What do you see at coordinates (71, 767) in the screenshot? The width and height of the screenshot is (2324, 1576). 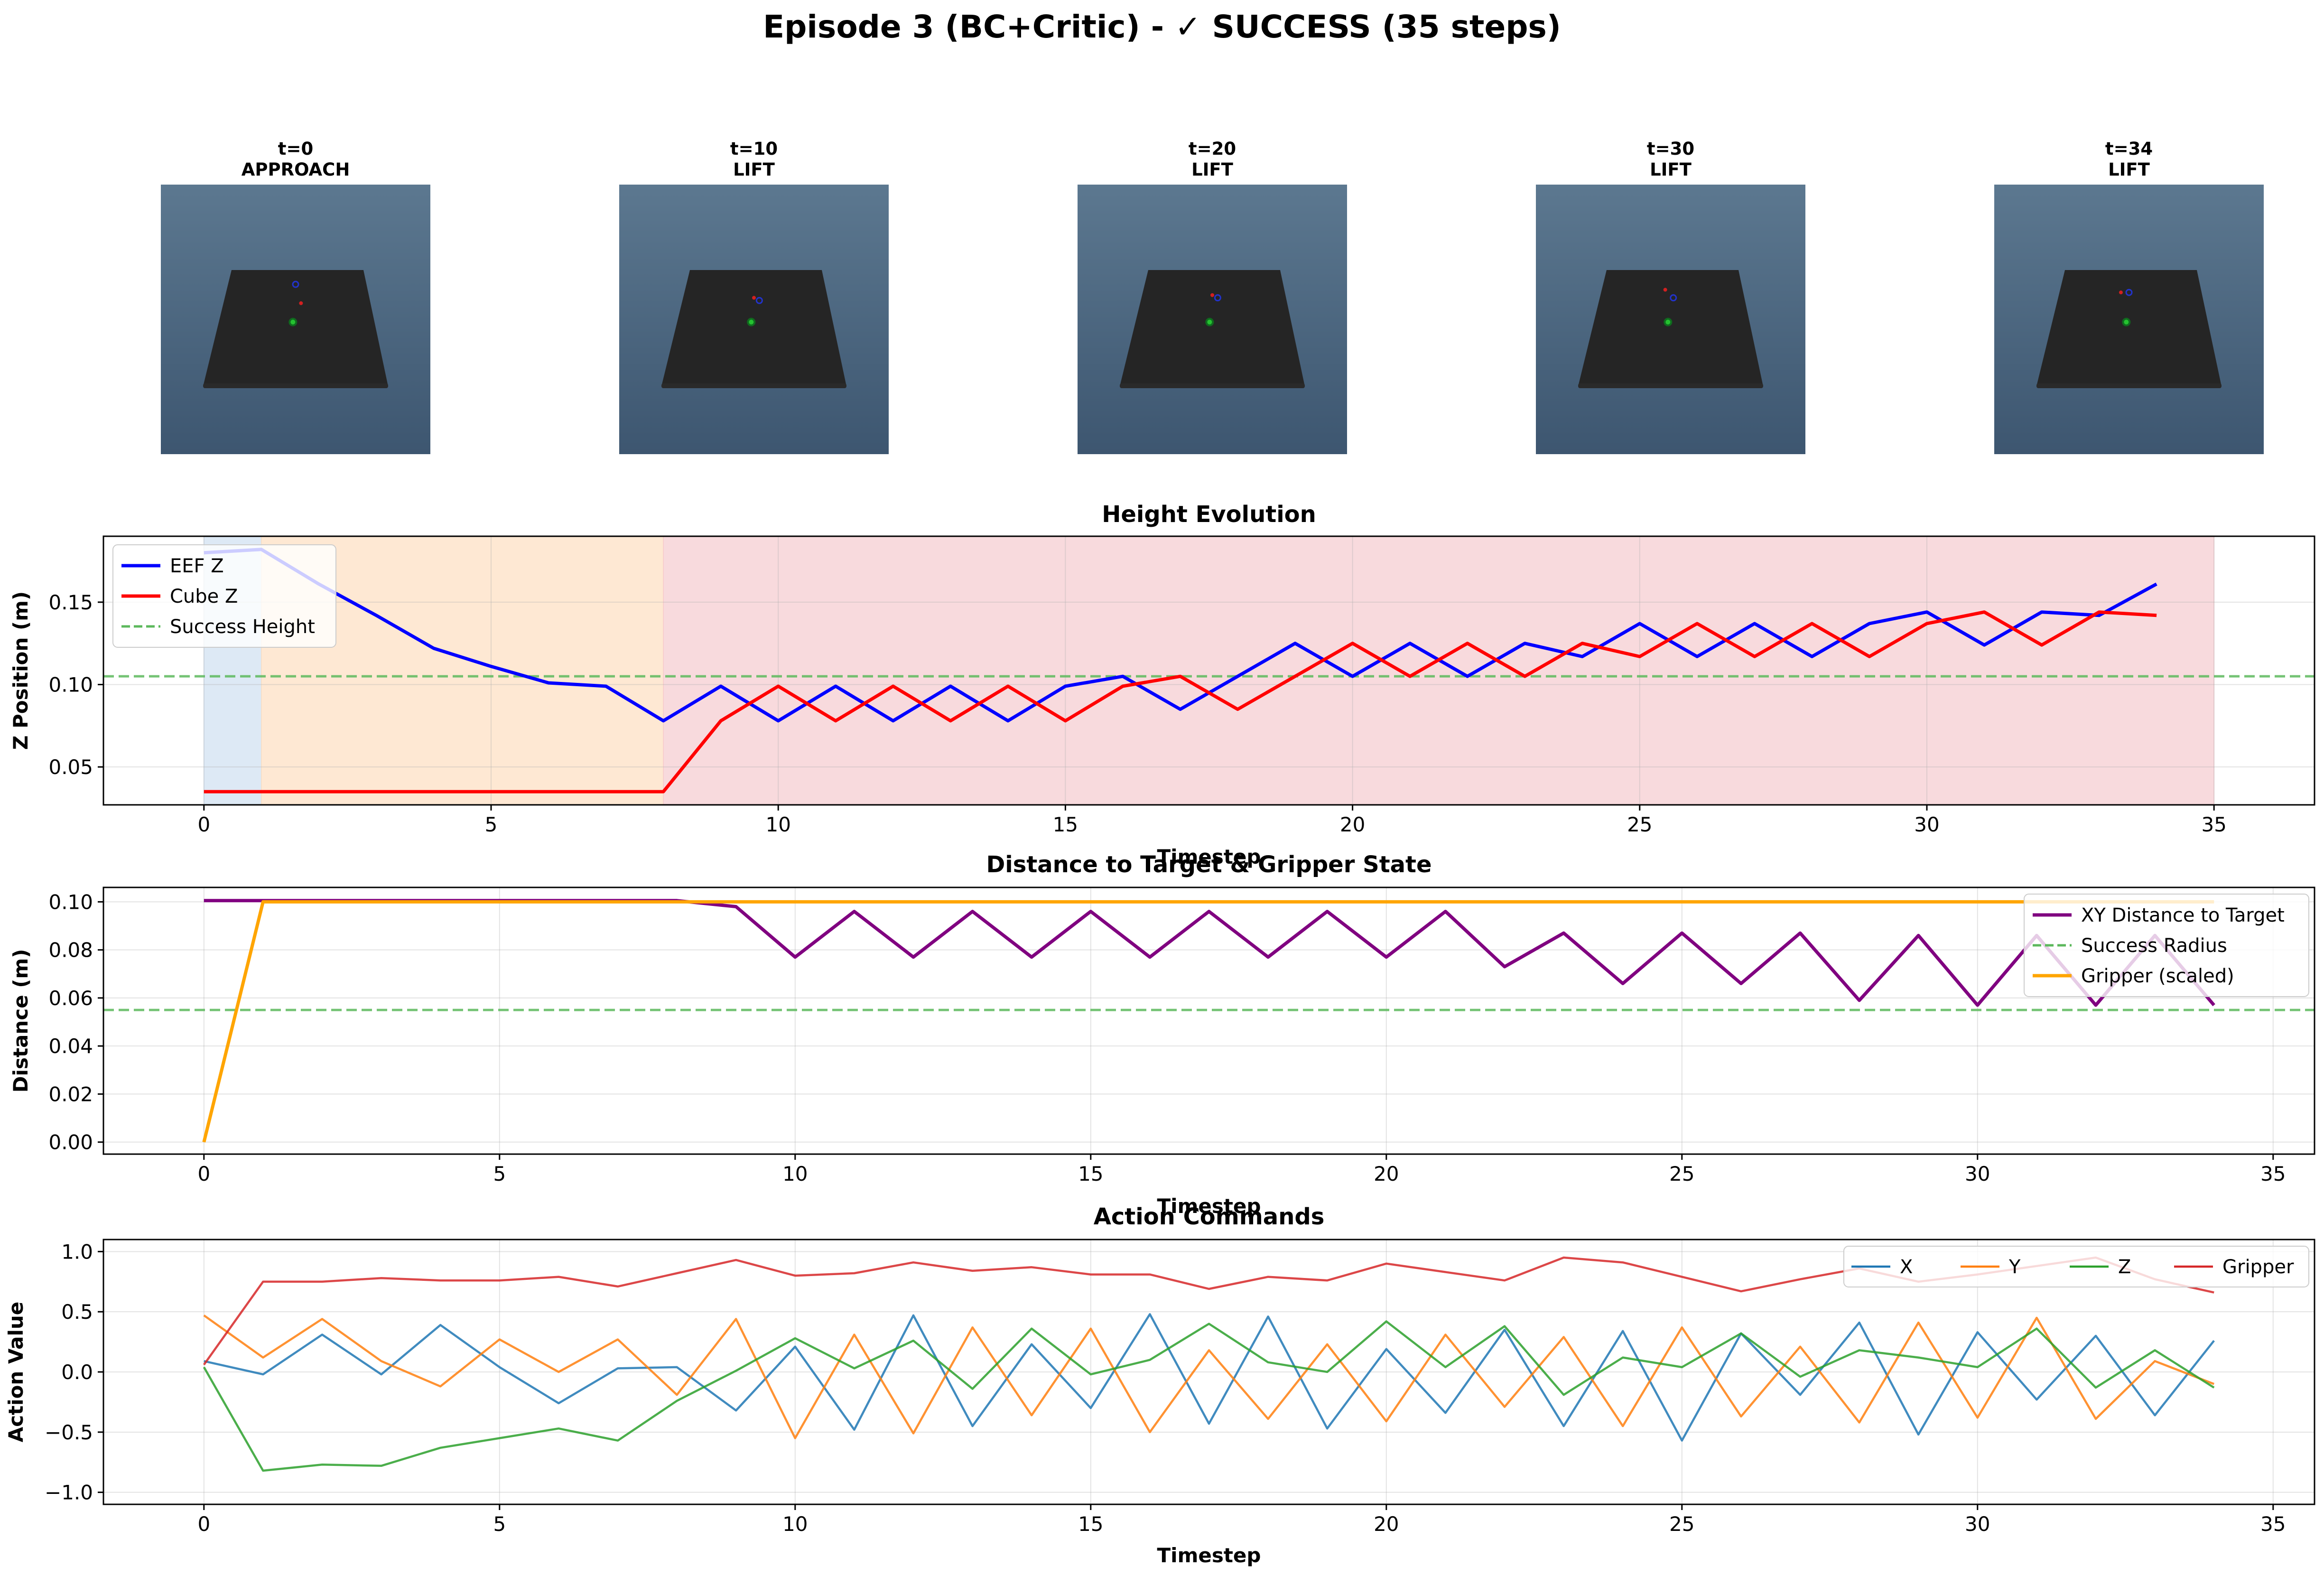 I see `y-tick-label: 0.05` at bounding box center [71, 767].